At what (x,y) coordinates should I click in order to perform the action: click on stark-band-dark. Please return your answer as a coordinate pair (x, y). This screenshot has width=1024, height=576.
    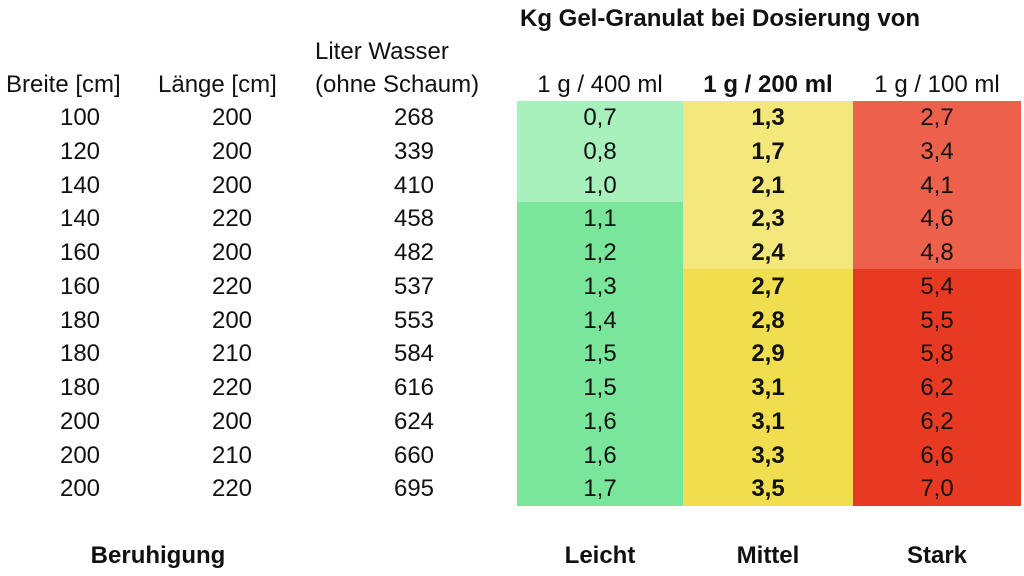
    Looking at the image, I should click on (937, 387).